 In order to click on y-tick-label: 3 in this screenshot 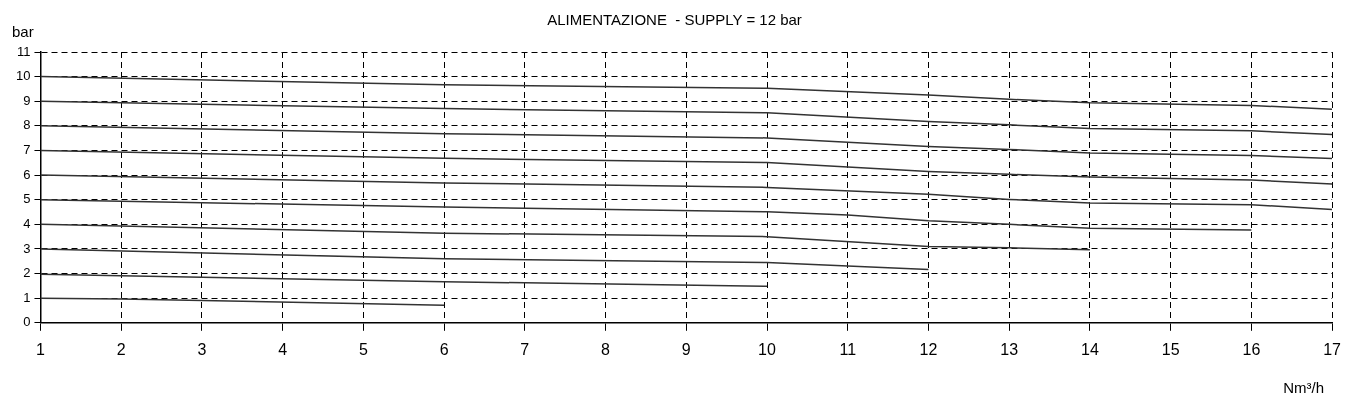, I will do `click(27, 248)`.